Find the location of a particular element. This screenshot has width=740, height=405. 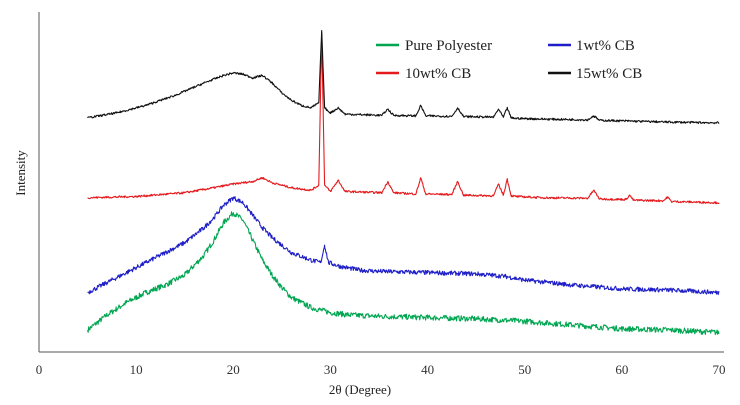

legend-label-pure-polyester: Pure Polyester is located at coordinates (448, 46).